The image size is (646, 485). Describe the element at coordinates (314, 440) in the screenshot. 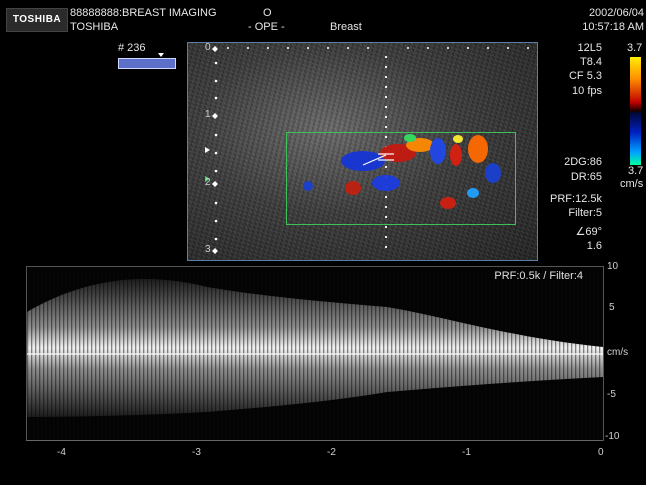

I see `time-axis` at that location.